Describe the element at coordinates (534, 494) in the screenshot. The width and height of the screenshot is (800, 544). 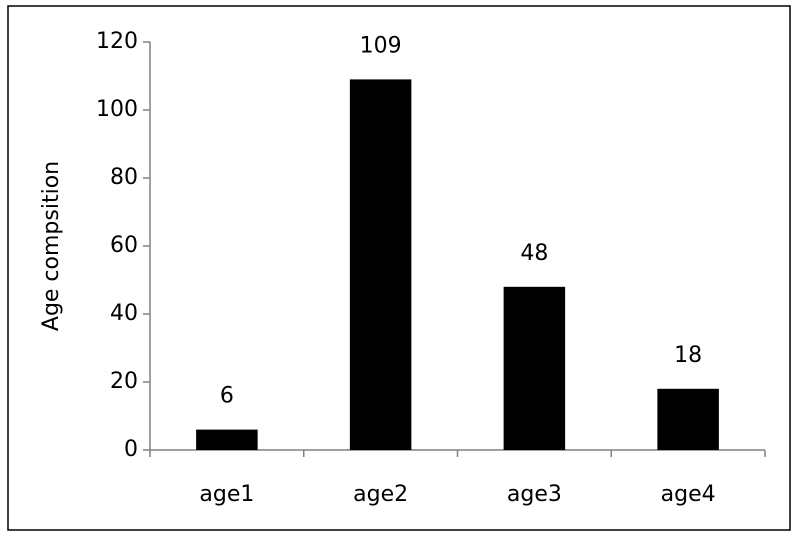
I see `x-tick-label: age3` at that location.